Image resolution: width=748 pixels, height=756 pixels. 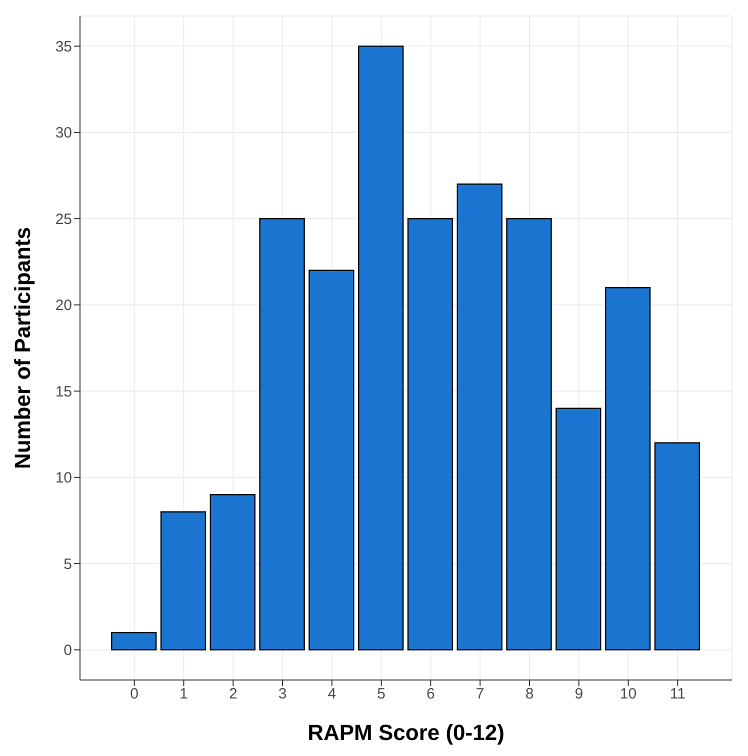 I want to click on x-tick-label: 0, so click(x=134, y=694).